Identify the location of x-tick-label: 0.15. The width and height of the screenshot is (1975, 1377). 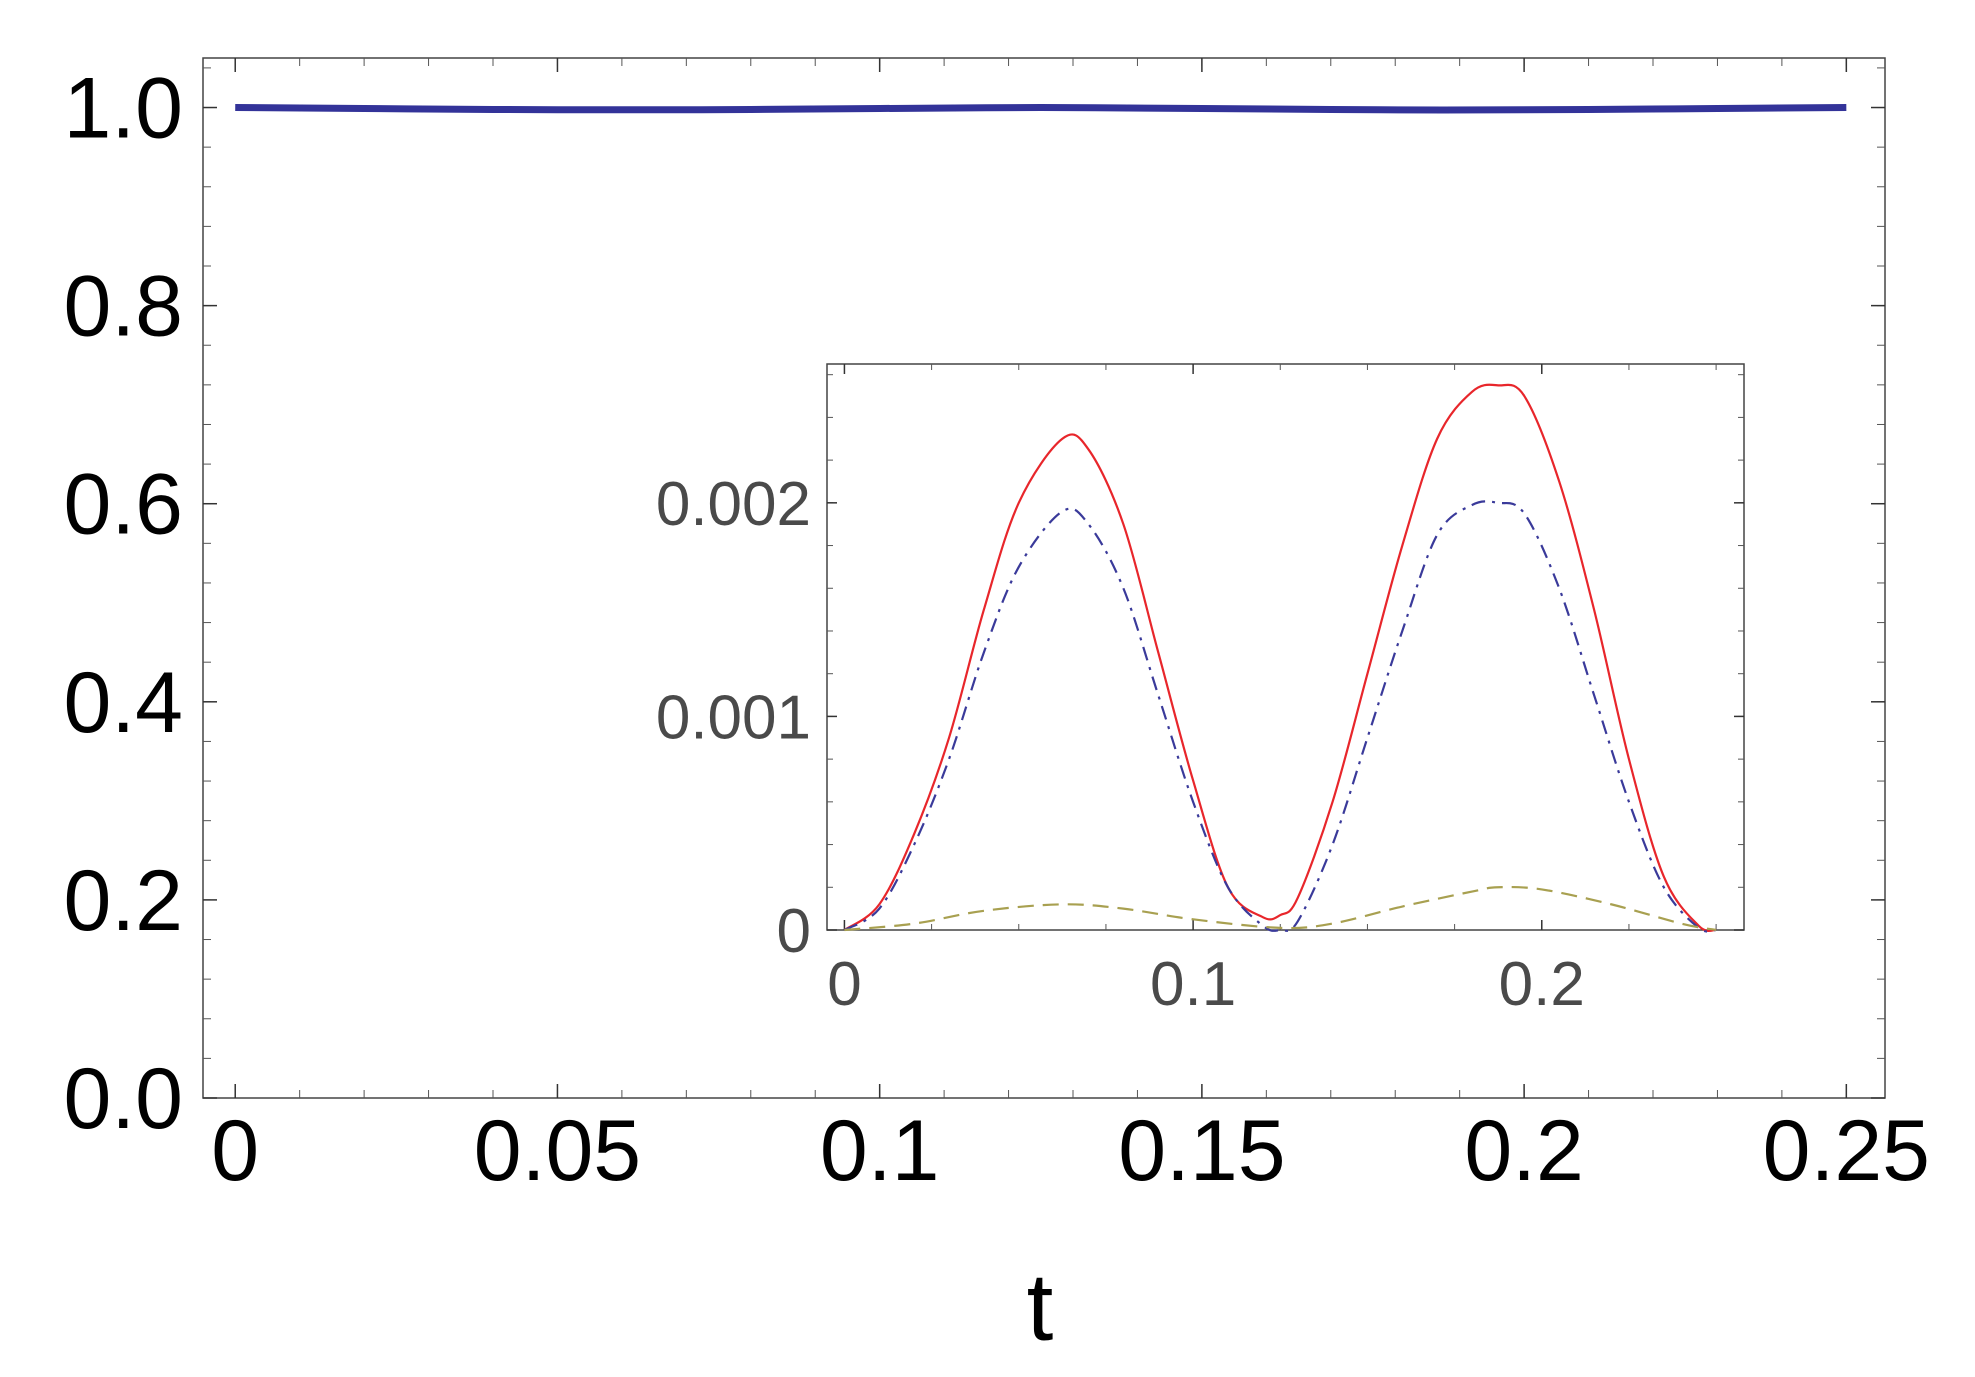
(1201, 1151).